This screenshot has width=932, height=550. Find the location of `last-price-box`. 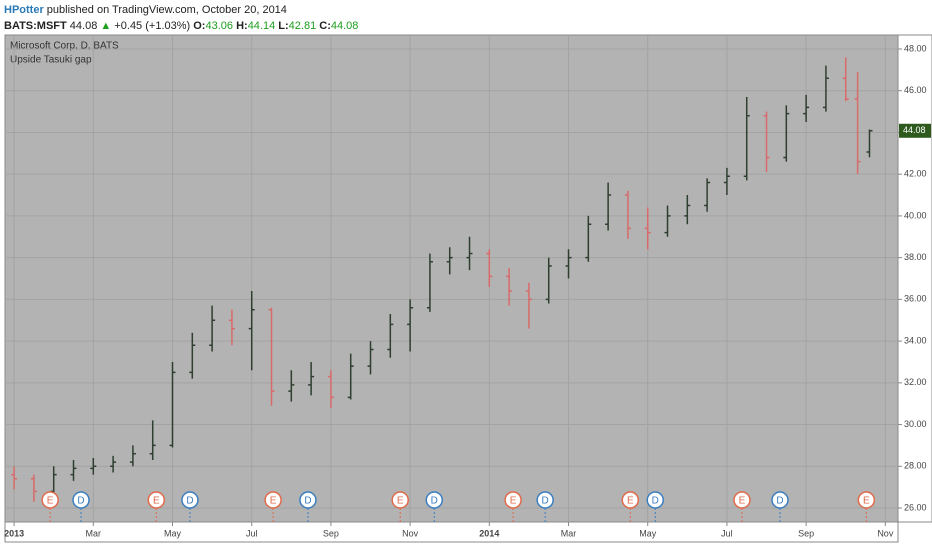

last-price-box is located at coordinates (915, 130).